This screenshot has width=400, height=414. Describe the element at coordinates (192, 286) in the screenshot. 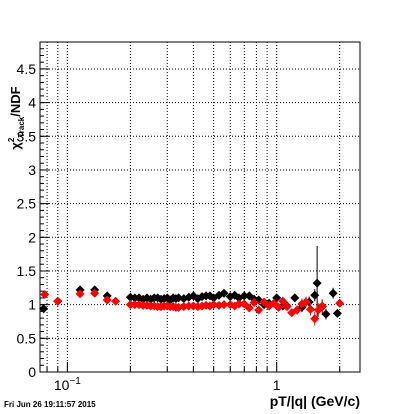

I see `data-markers` at that location.